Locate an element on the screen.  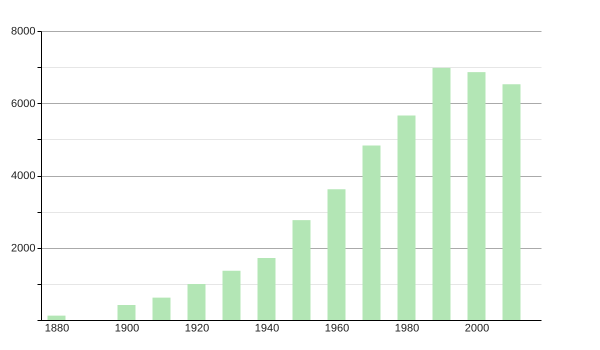
x-tick-label: 1900 is located at coordinates (127, 328).